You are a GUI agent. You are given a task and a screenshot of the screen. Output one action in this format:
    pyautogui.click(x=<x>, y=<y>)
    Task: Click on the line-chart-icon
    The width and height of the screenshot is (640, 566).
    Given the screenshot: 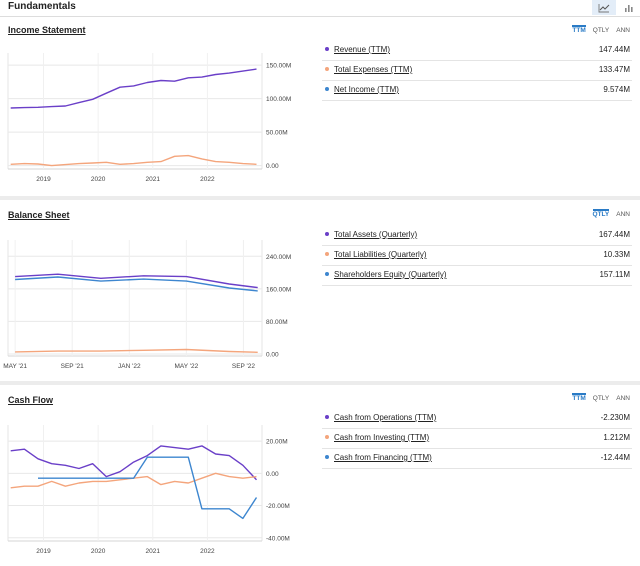 What is the action you would take?
    pyautogui.click(x=604, y=7)
    